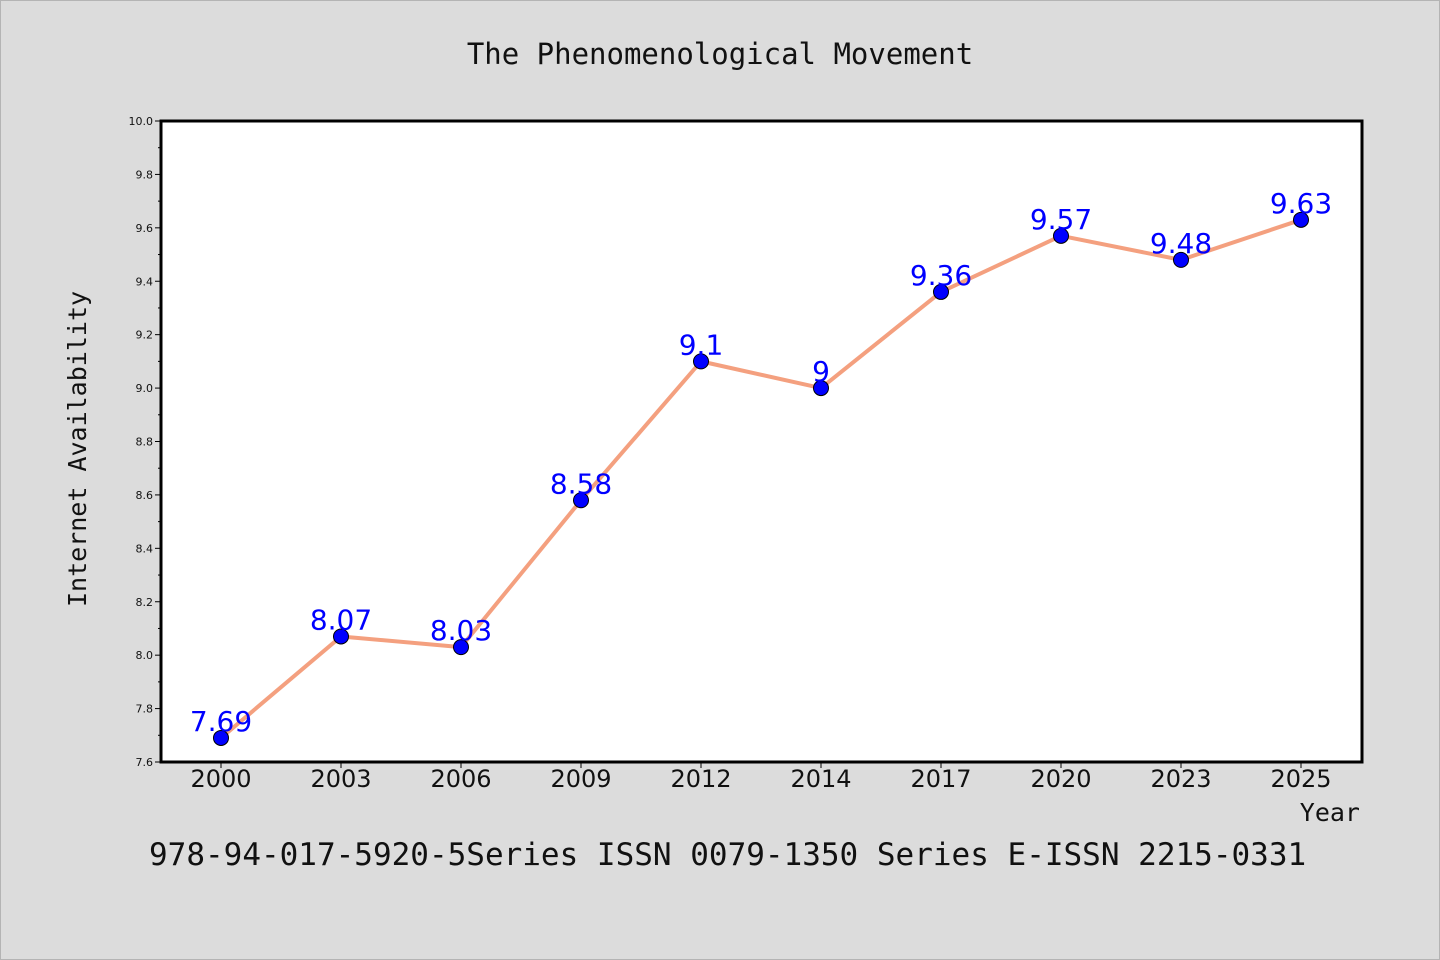 The image size is (1440, 960). Describe the element at coordinates (821, 371) in the screenshot. I see `data-label: 9` at that location.